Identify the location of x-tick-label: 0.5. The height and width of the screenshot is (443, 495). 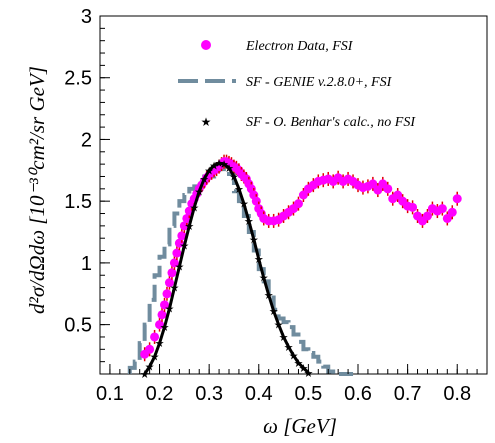
(308, 394).